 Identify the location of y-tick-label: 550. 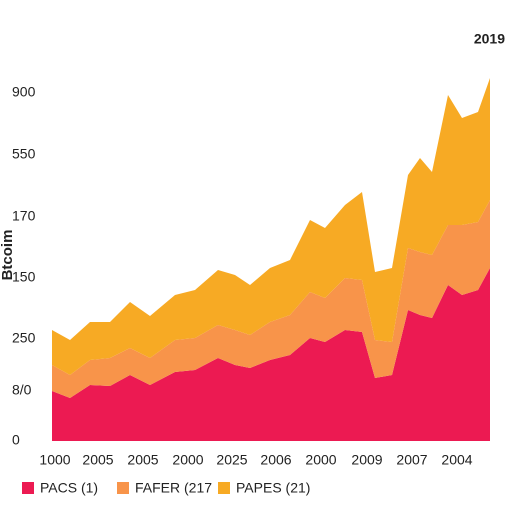
(24, 154).